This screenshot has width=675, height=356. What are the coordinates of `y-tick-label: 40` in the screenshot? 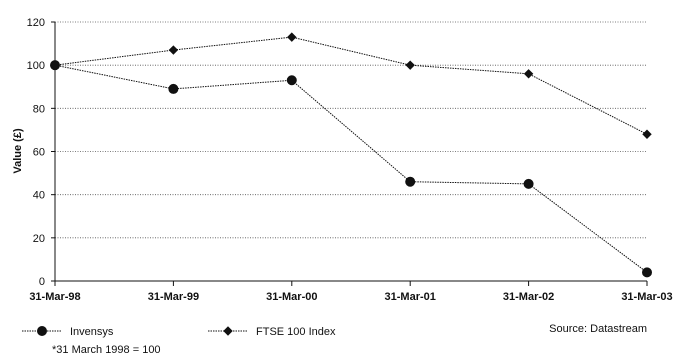 It's located at (39, 196).